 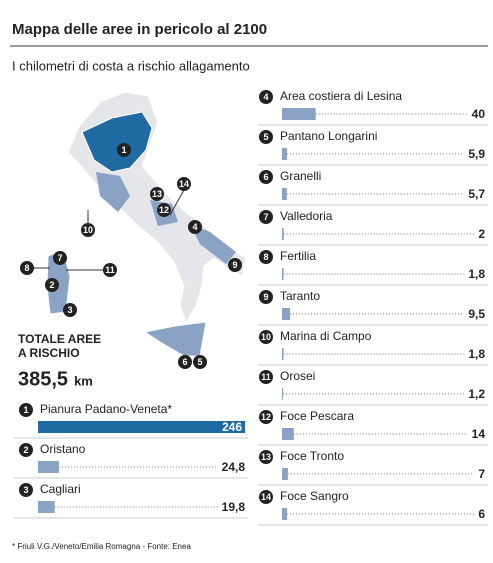 I want to click on map-marker-number: 1, so click(x=123, y=150).